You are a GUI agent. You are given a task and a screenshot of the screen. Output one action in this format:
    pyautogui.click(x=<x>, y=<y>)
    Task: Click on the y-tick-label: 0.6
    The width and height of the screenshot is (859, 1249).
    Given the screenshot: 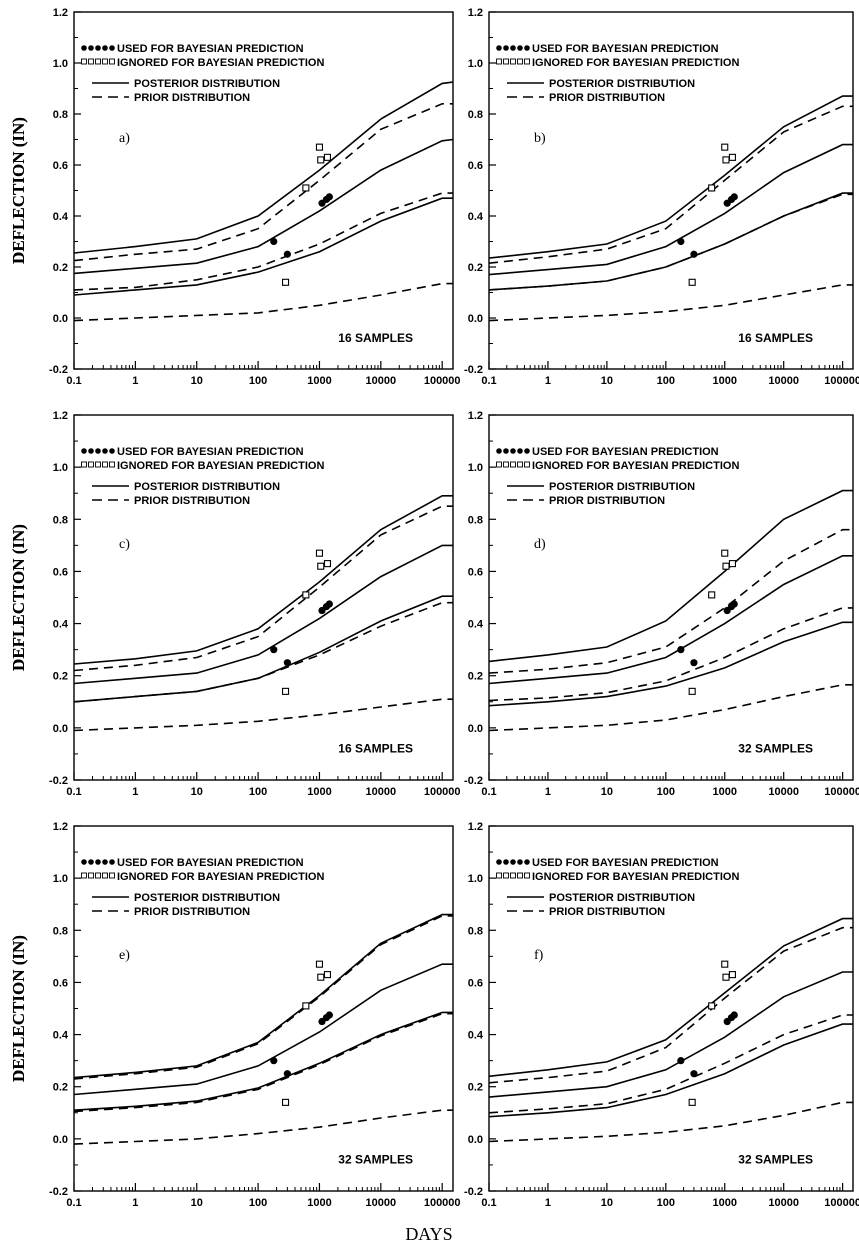 What is the action you would take?
    pyautogui.click(x=475, y=983)
    